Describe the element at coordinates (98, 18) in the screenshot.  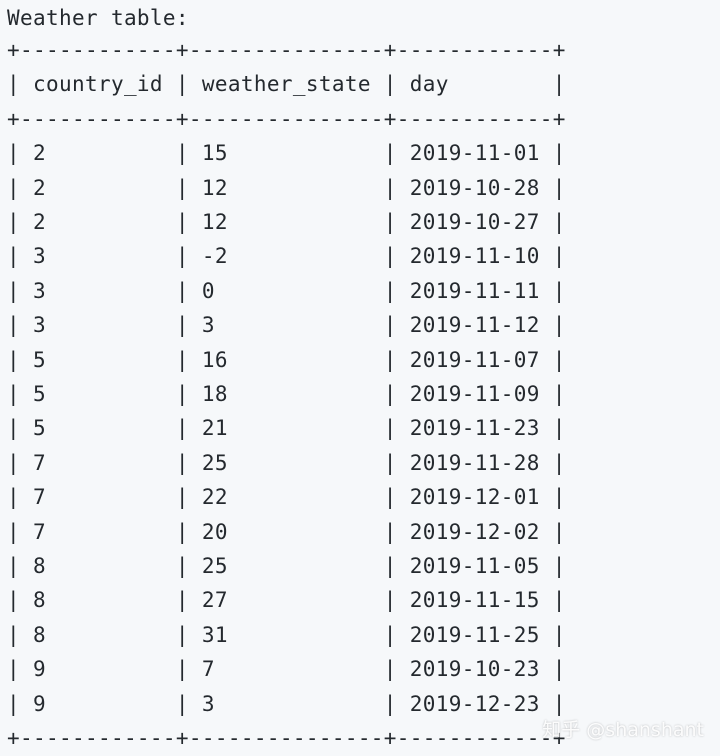
I see `table-caption: Weather table:` at that location.